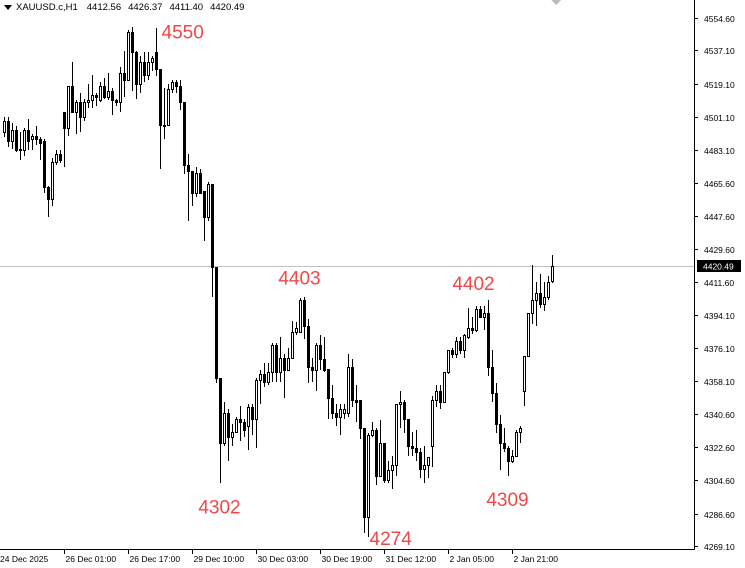  Describe the element at coordinates (556, 2) in the screenshot. I see `scroll-marker-icon` at that location.